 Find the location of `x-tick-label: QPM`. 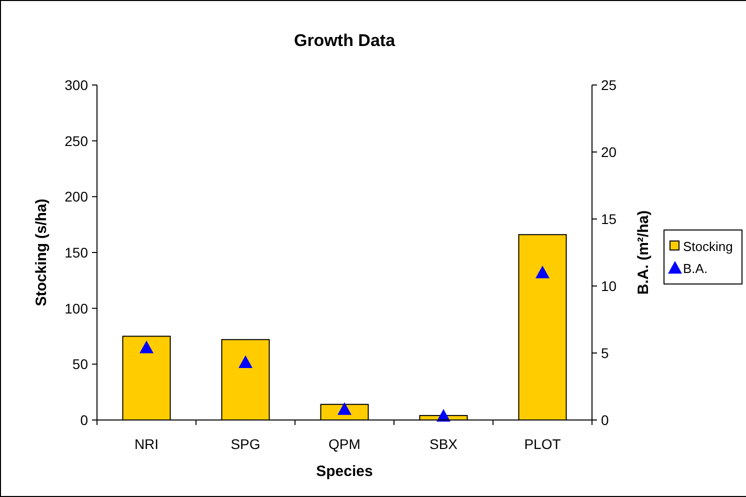

x-tick-label: QPM is located at coordinates (344, 444).